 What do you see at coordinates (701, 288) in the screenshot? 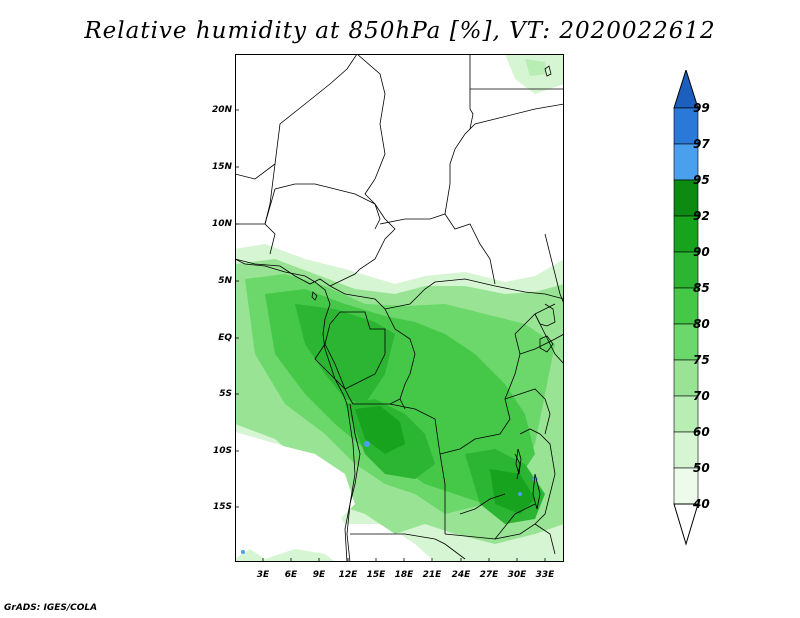
I see `colorbar-label: 85` at bounding box center [701, 288].